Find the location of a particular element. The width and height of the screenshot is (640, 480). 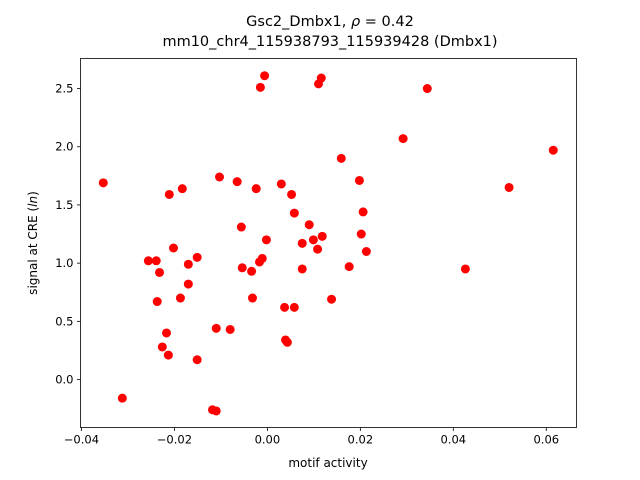

y-tick-label: 1.5 is located at coordinates (64, 205).